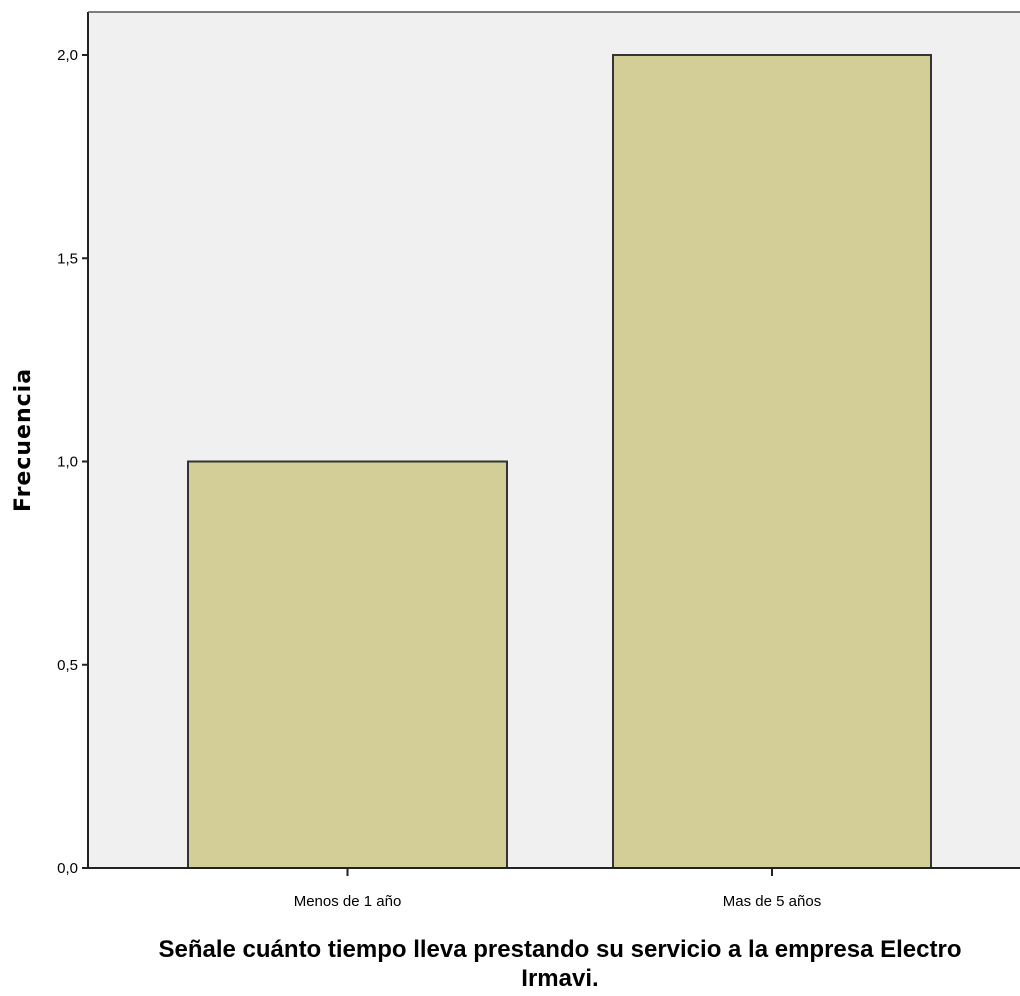 The image size is (1020, 996). What do you see at coordinates (67, 665) in the screenshot?
I see `y-tick-label-1: 0,5` at bounding box center [67, 665].